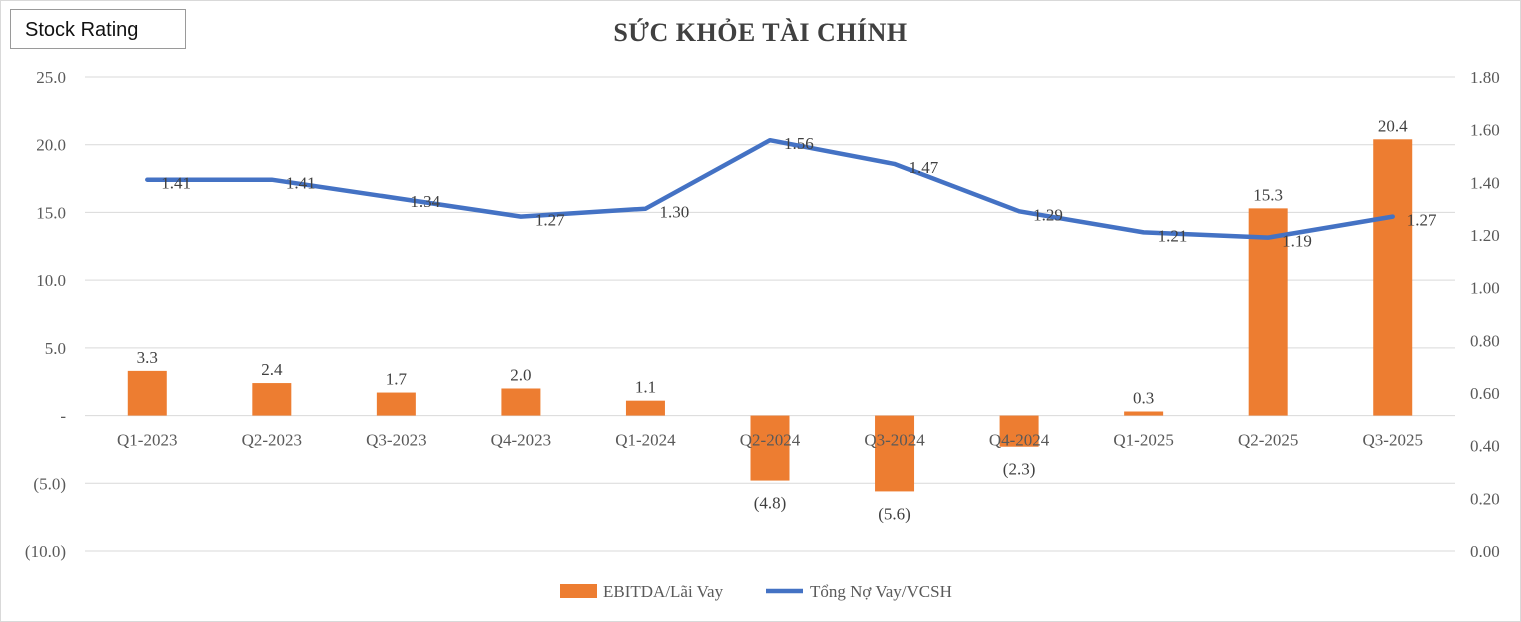 The width and height of the screenshot is (1521, 622). I want to click on line-data-label: 1.34, so click(425, 201).